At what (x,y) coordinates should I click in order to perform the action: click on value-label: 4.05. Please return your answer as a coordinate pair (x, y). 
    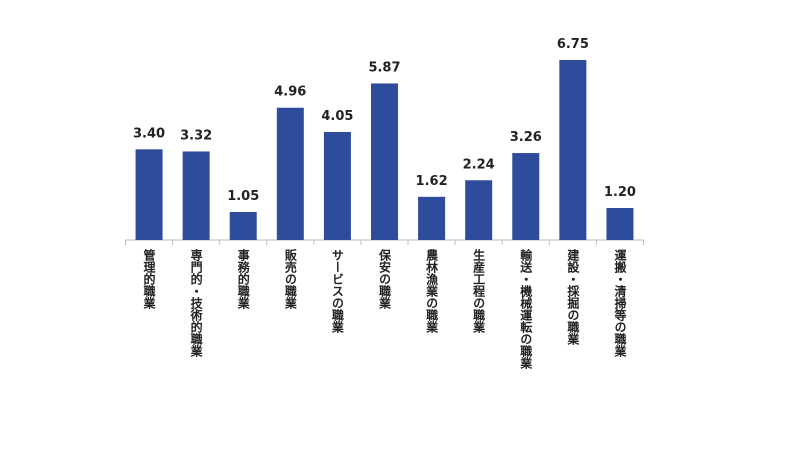
    Looking at the image, I should click on (337, 116).